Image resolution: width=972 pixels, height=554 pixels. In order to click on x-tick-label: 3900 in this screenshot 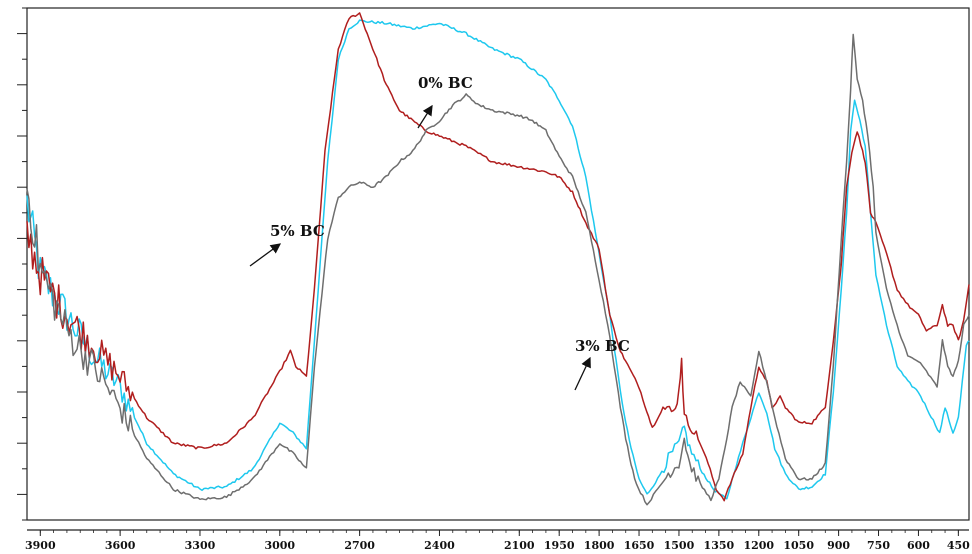, I will do `click(40, 545)`.